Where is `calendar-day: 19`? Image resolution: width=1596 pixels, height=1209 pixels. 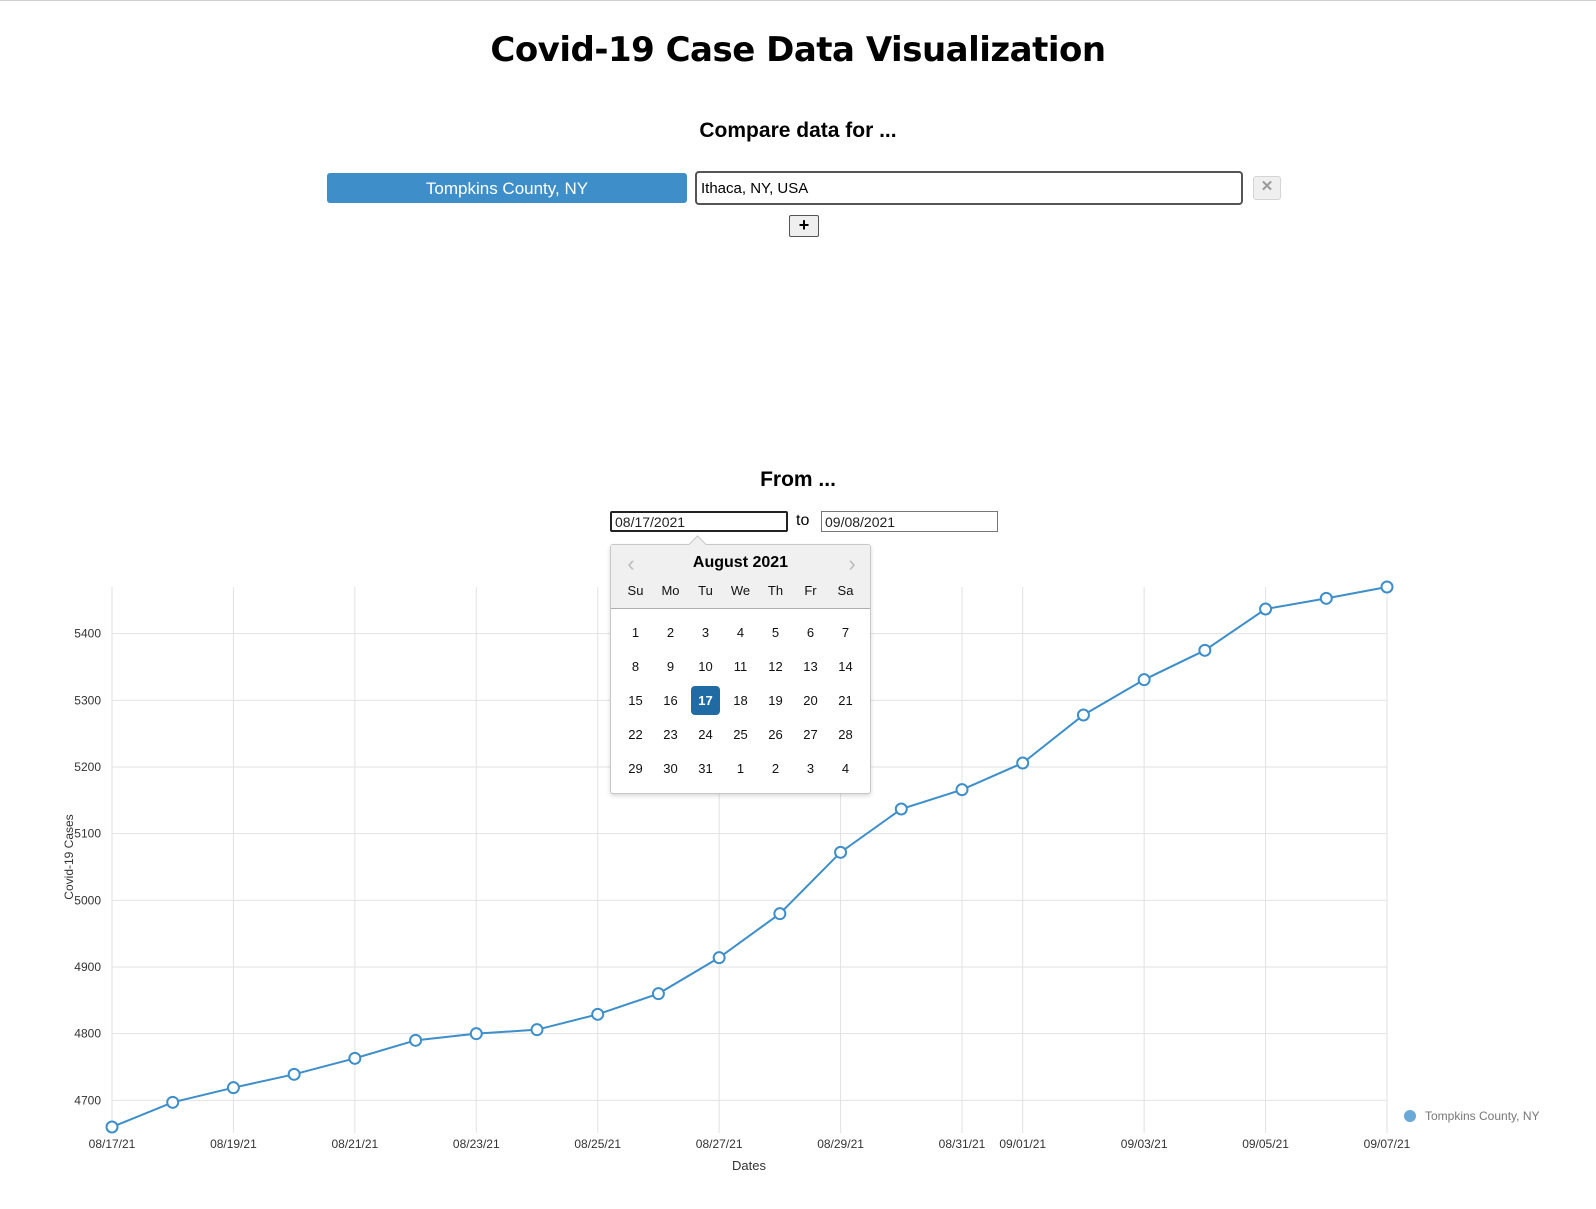 calendar-day: 19 is located at coordinates (775, 700).